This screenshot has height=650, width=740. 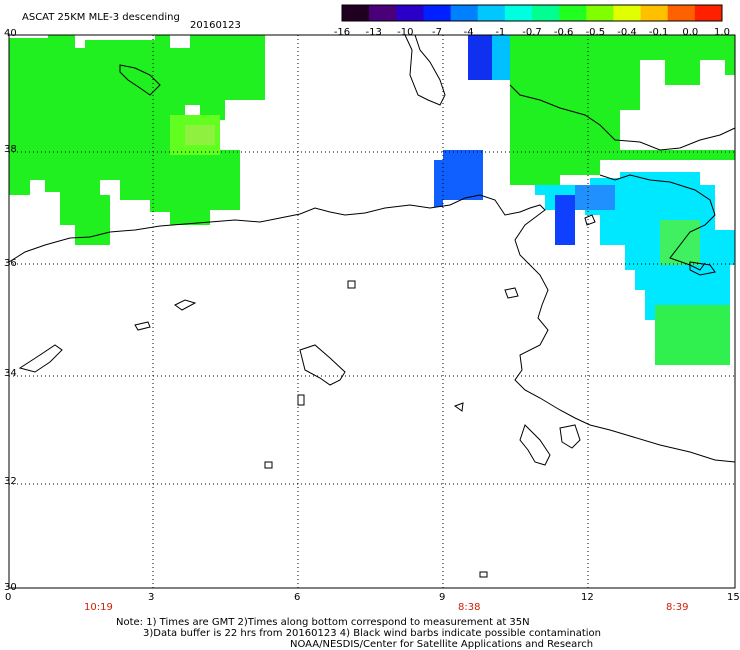 I want to click on lat-label: 32, so click(x=10, y=481).